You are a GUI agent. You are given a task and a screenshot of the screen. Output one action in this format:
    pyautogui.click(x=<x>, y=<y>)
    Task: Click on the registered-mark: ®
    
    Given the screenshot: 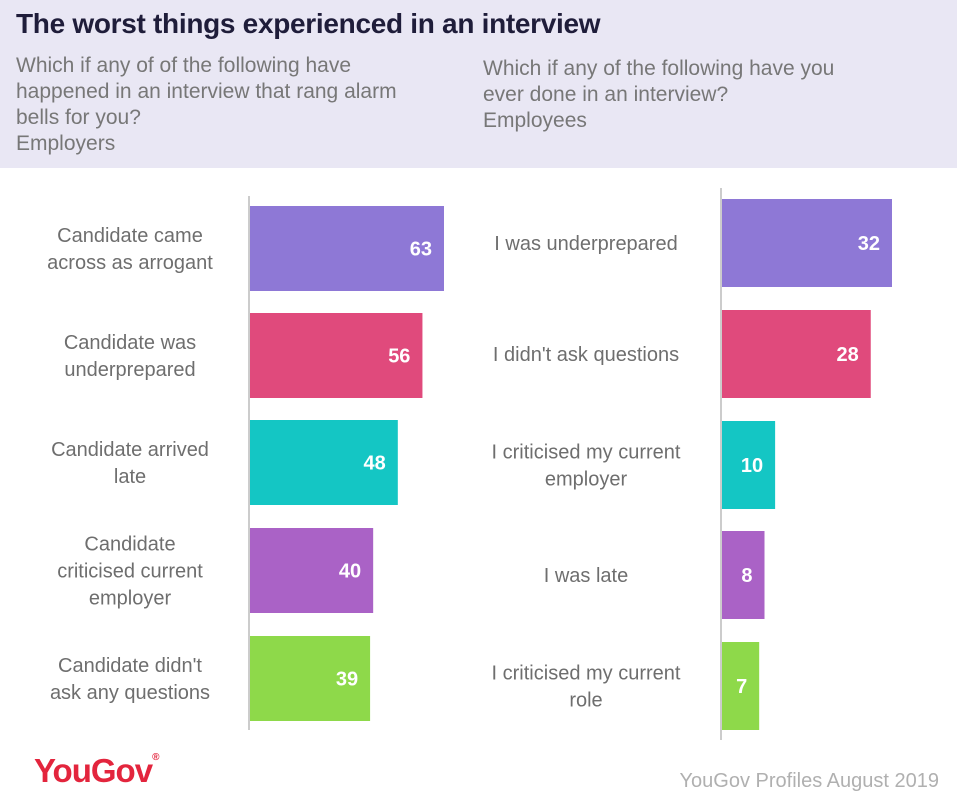 What is the action you would take?
    pyautogui.click(x=156, y=757)
    